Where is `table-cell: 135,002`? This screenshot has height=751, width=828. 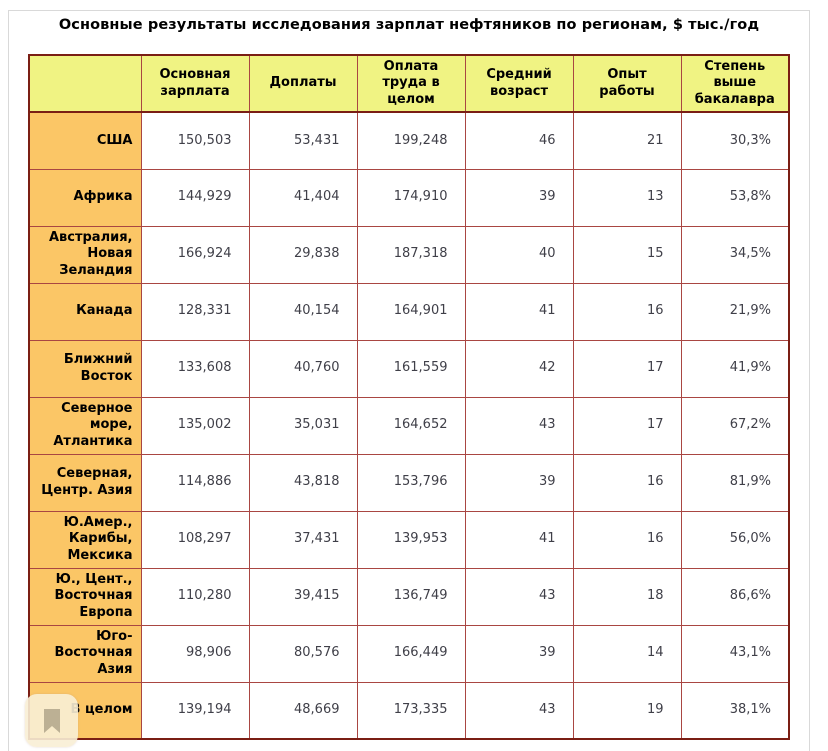
table-cell: 135,002 is located at coordinates (195, 425).